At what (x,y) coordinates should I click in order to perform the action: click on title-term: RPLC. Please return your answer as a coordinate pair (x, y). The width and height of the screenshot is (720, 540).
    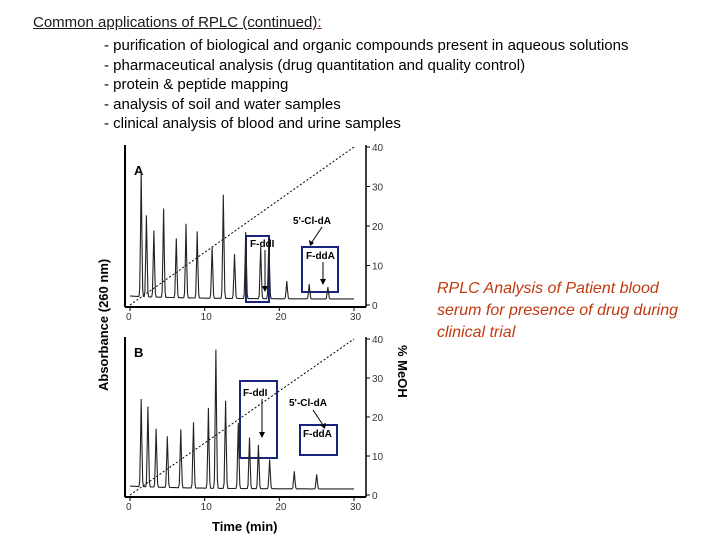
    Looking at the image, I should click on (218, 22).